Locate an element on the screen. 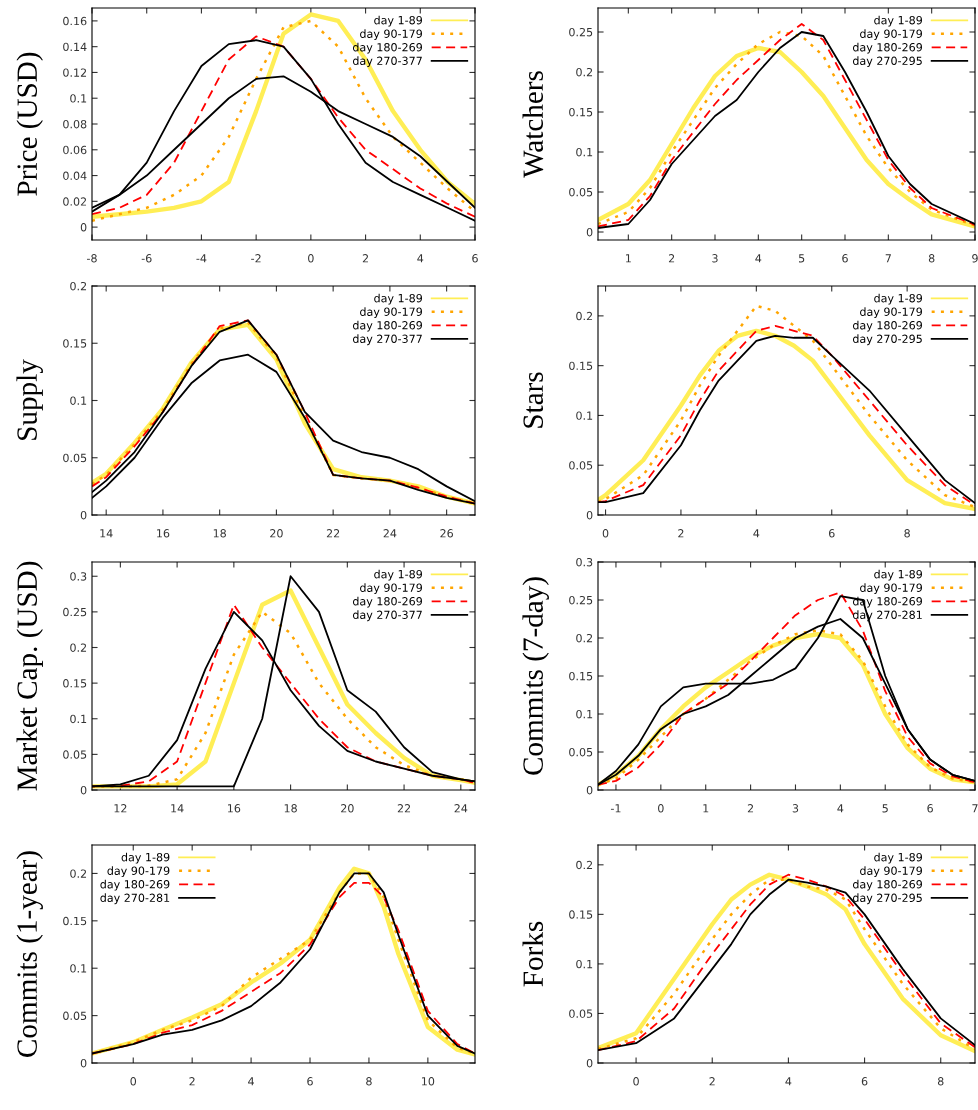 This screenshot has width=978, height=1110. y-axis-title: Watchers is located at coordinates (533, 124).